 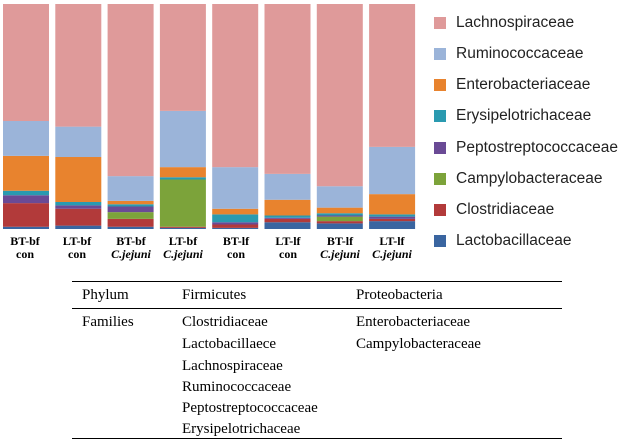 I want to click on legend-item-erysipelotrichaceae: Erysipelotrichaceae, so click(x=512, y=116).